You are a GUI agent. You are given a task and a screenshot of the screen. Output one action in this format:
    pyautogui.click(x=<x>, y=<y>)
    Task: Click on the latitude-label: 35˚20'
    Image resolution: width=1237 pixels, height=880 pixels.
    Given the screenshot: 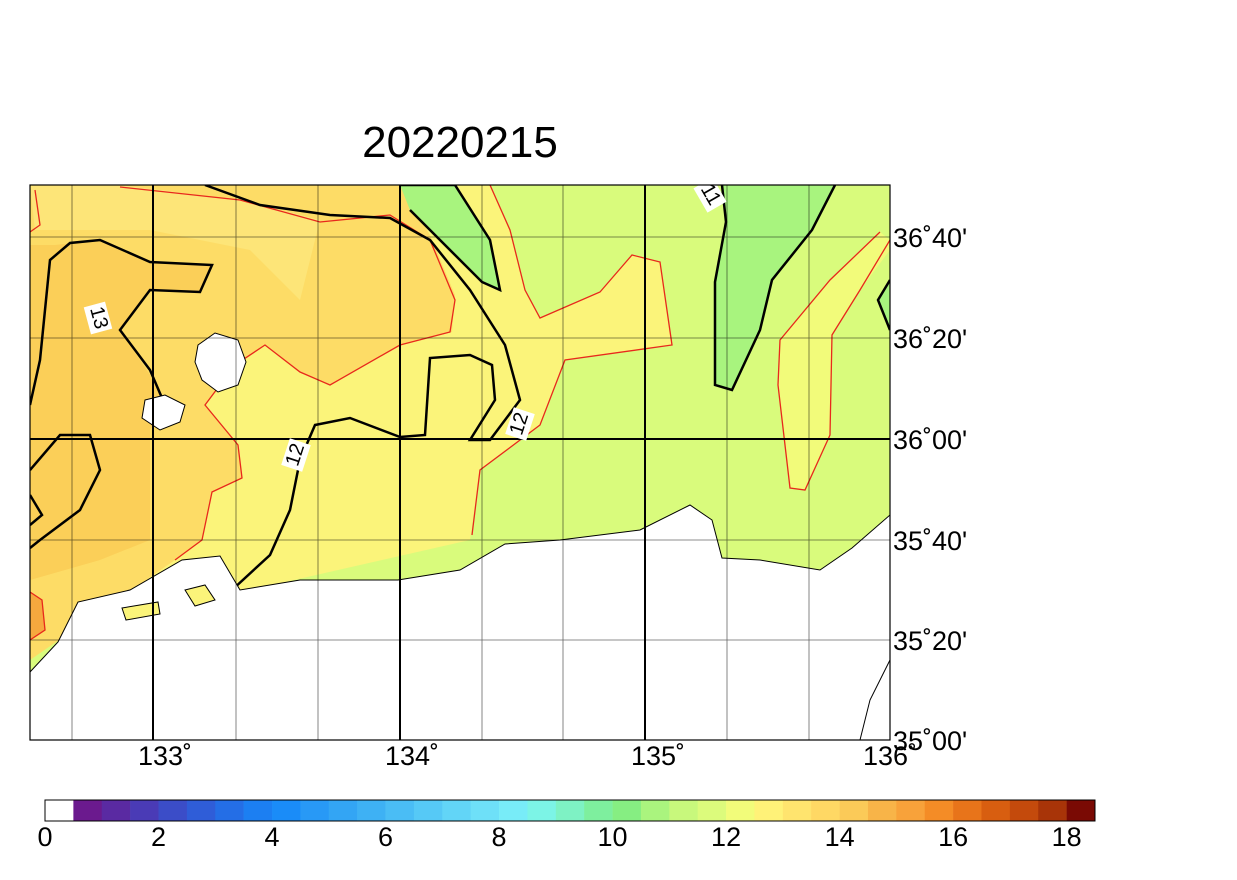 What is the action you would take?
    pyautogui.click(x=930, y=641)
    